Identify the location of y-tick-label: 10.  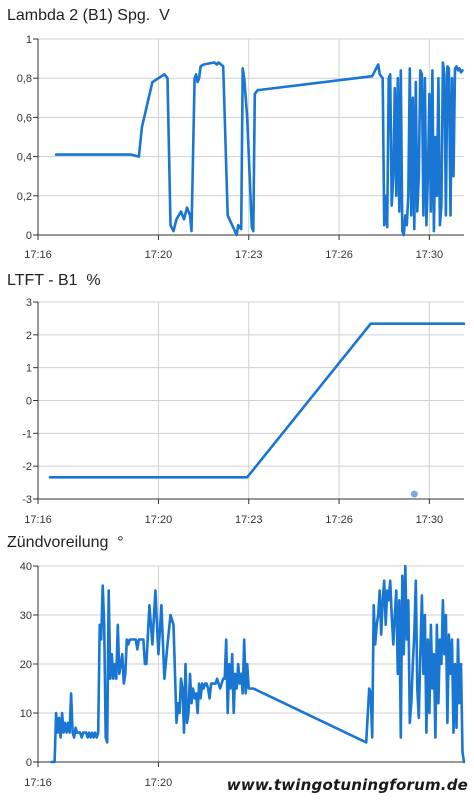
(26, 714).